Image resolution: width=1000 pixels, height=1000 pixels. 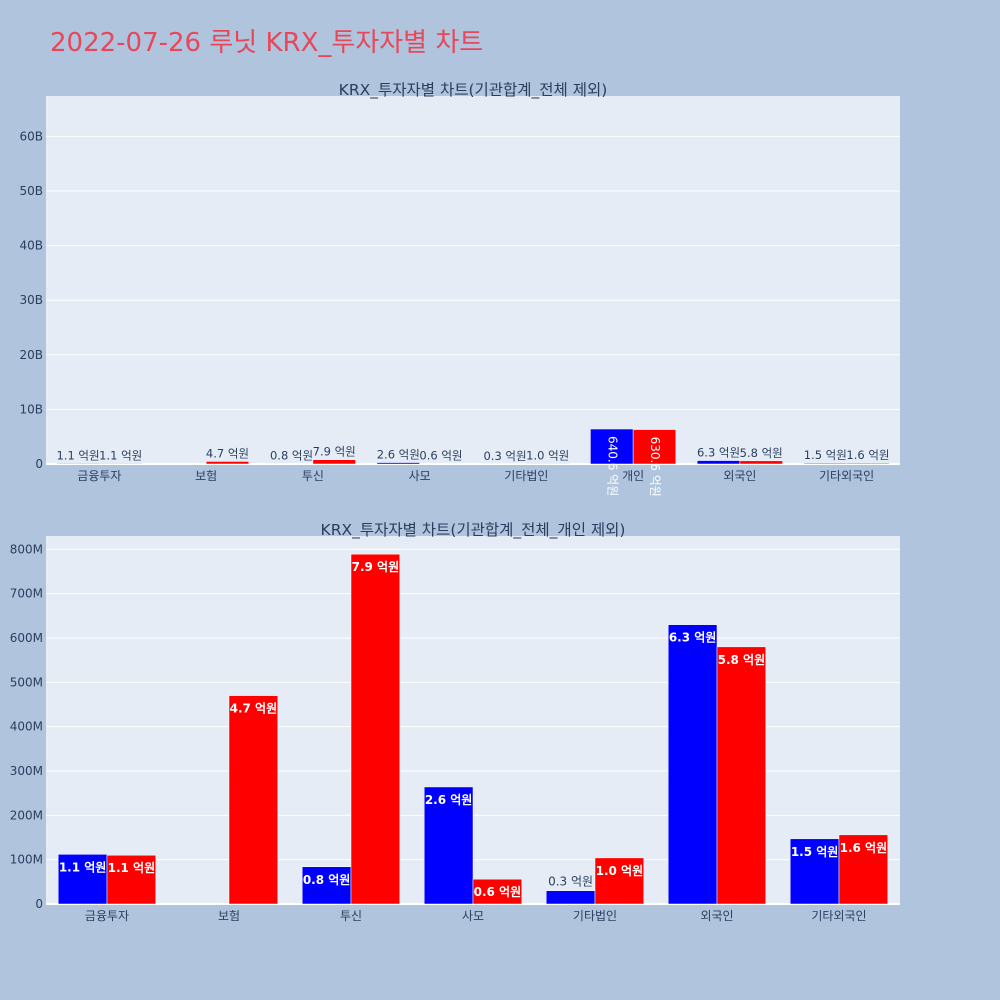 I want to click on y-tick-label: 10B, so click(x=31, y=409).